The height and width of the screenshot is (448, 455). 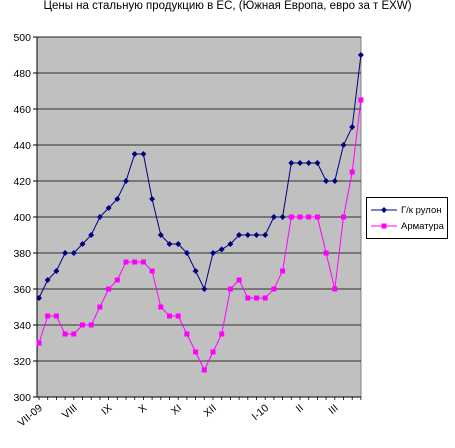 I want to click on y-tick-label-420: 420, so click(x=22, y=182).